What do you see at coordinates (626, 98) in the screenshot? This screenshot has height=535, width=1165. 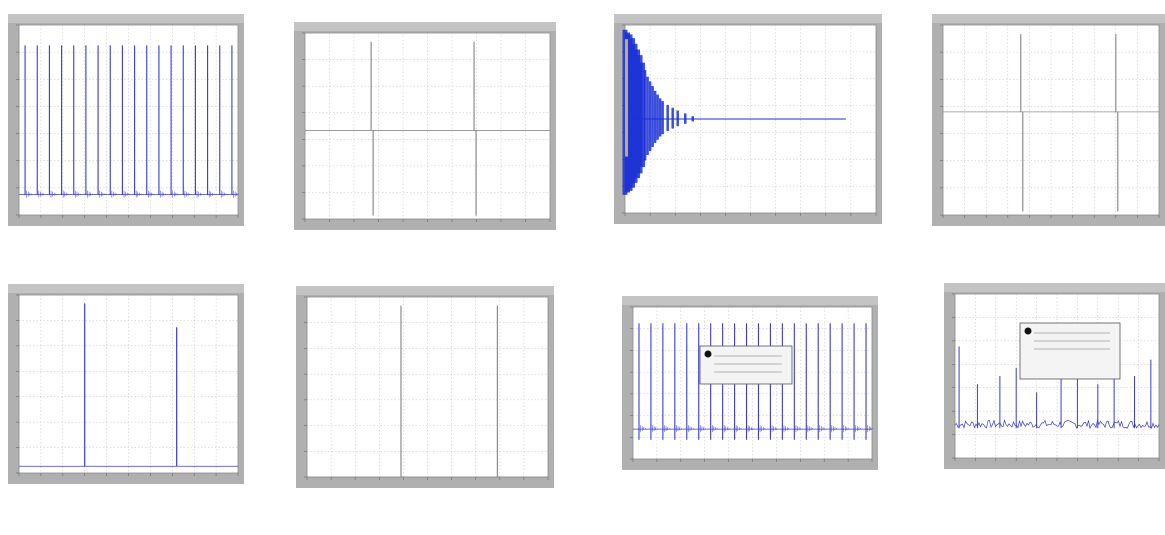 I see `initial-transient` at bounding box center [626, 98].